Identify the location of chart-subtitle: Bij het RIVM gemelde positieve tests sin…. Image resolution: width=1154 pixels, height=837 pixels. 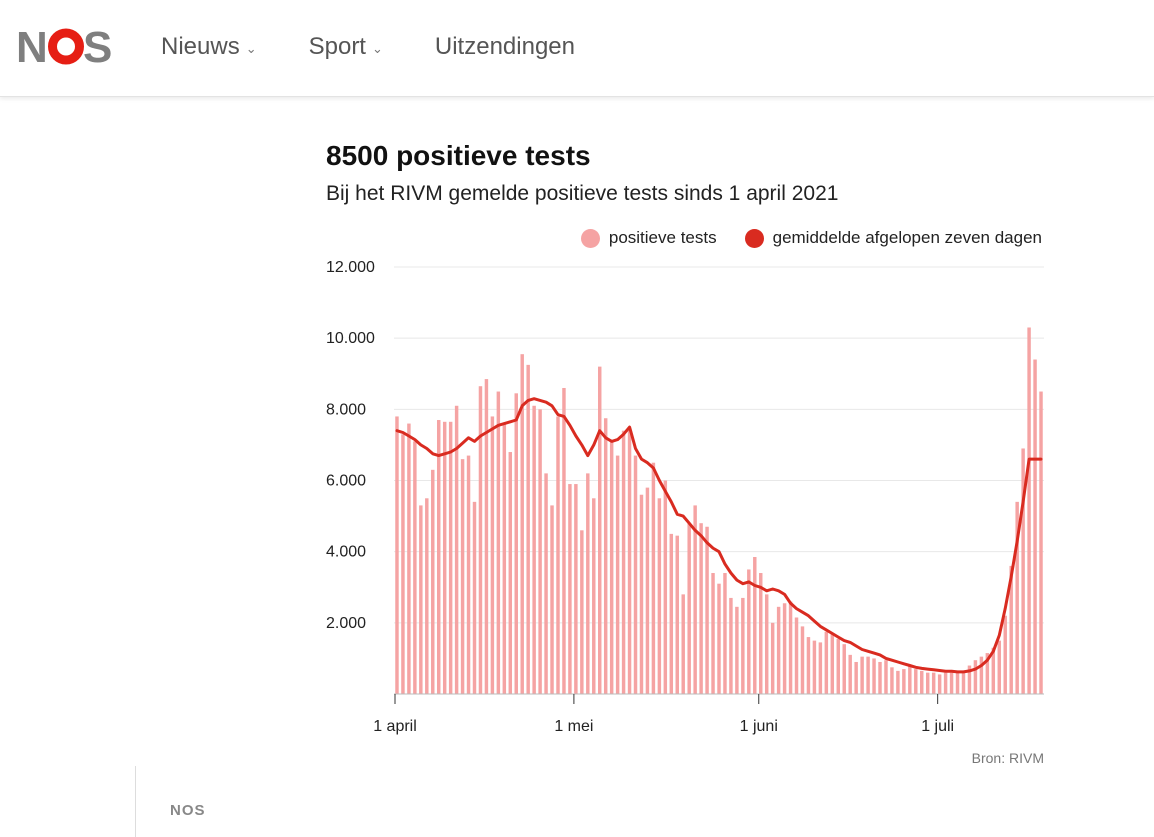
(582, 193).